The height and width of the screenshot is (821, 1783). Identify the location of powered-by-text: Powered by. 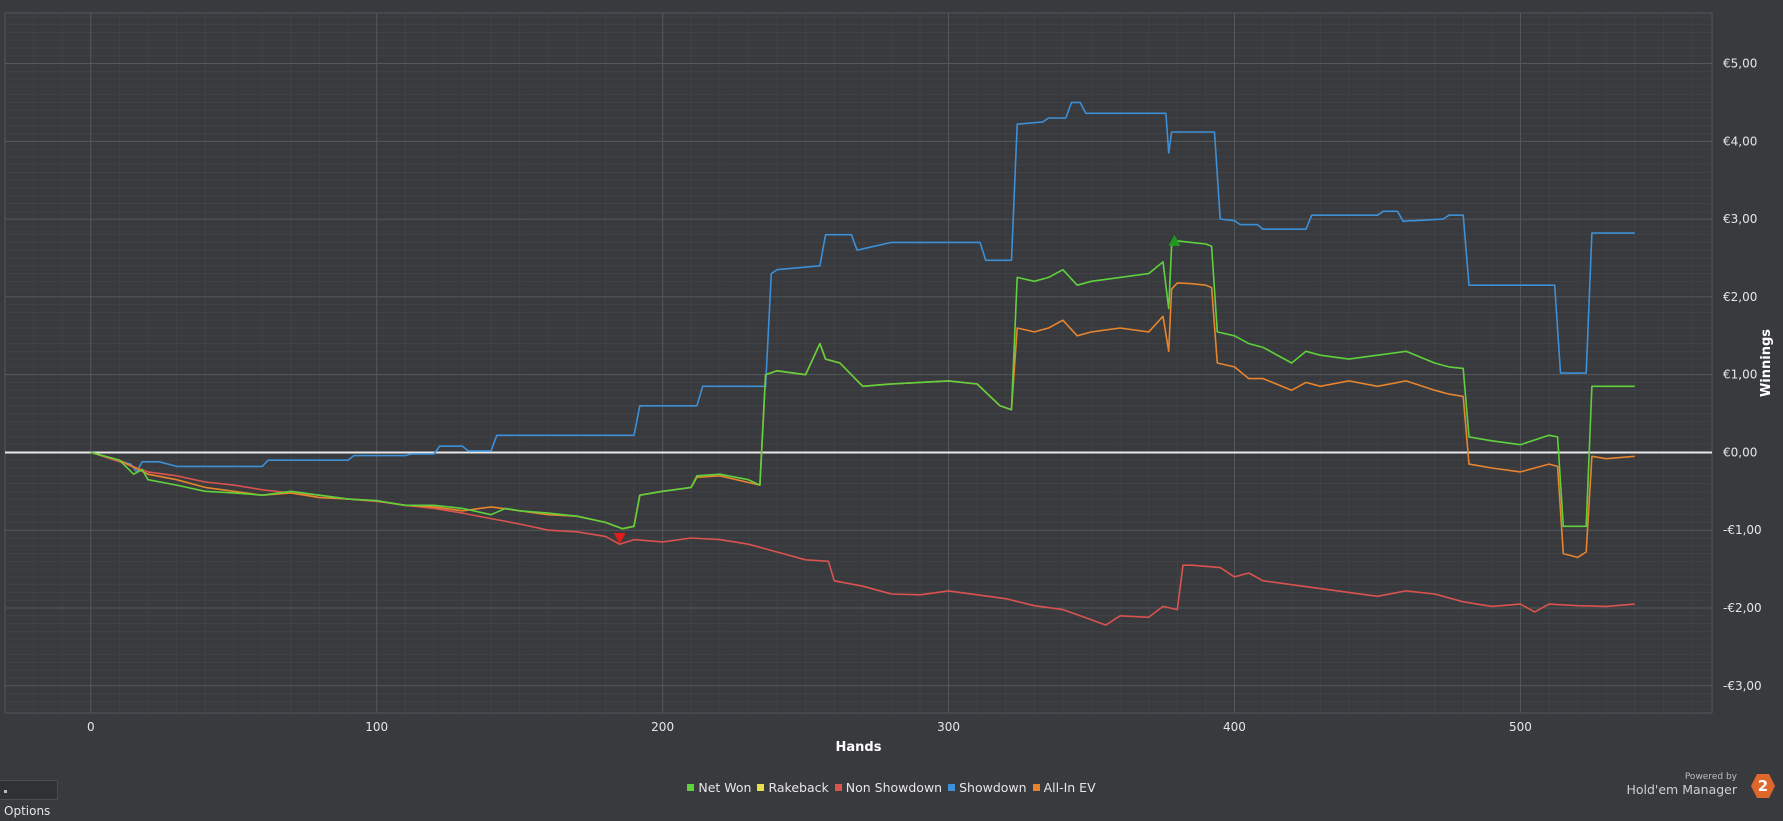
(1710, 777).